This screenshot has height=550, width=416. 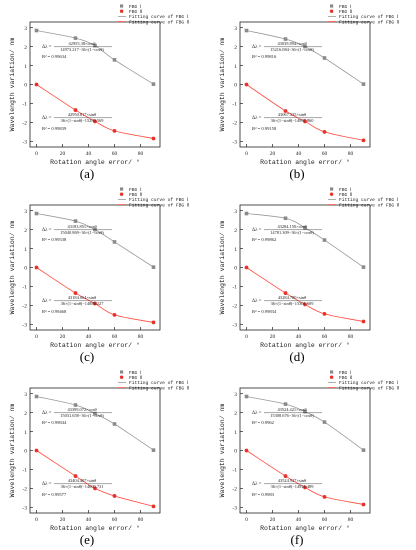 What do you see at coordinates (332, 189) in the screenshot?
I see `legend-marker-fbg1` at bounding box center [332, 189].